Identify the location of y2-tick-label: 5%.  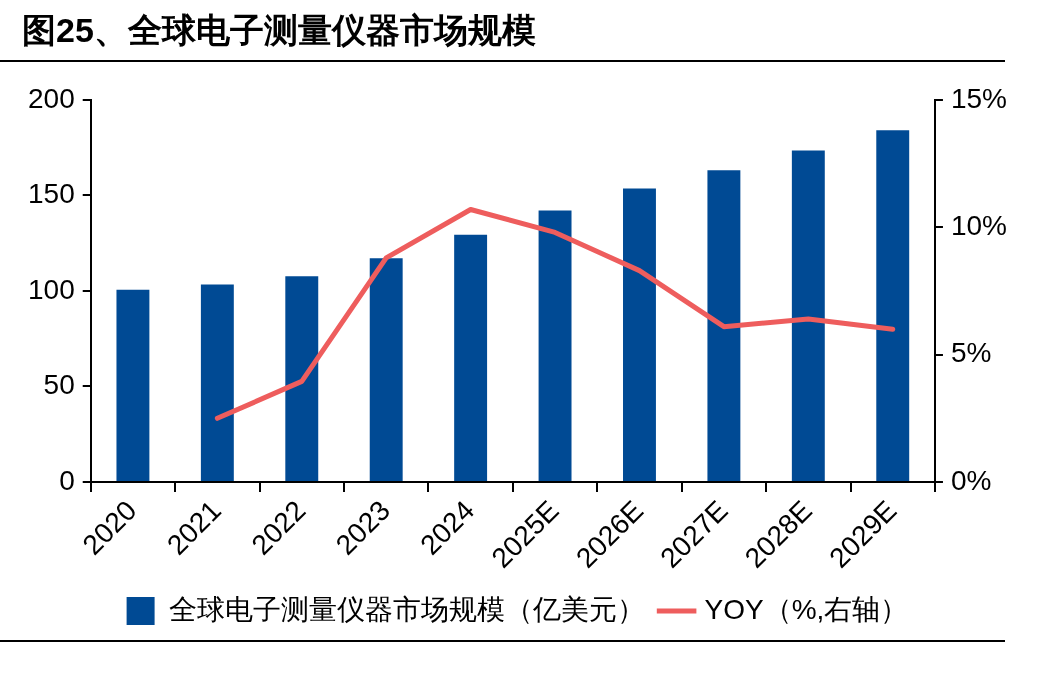
(971, 353).